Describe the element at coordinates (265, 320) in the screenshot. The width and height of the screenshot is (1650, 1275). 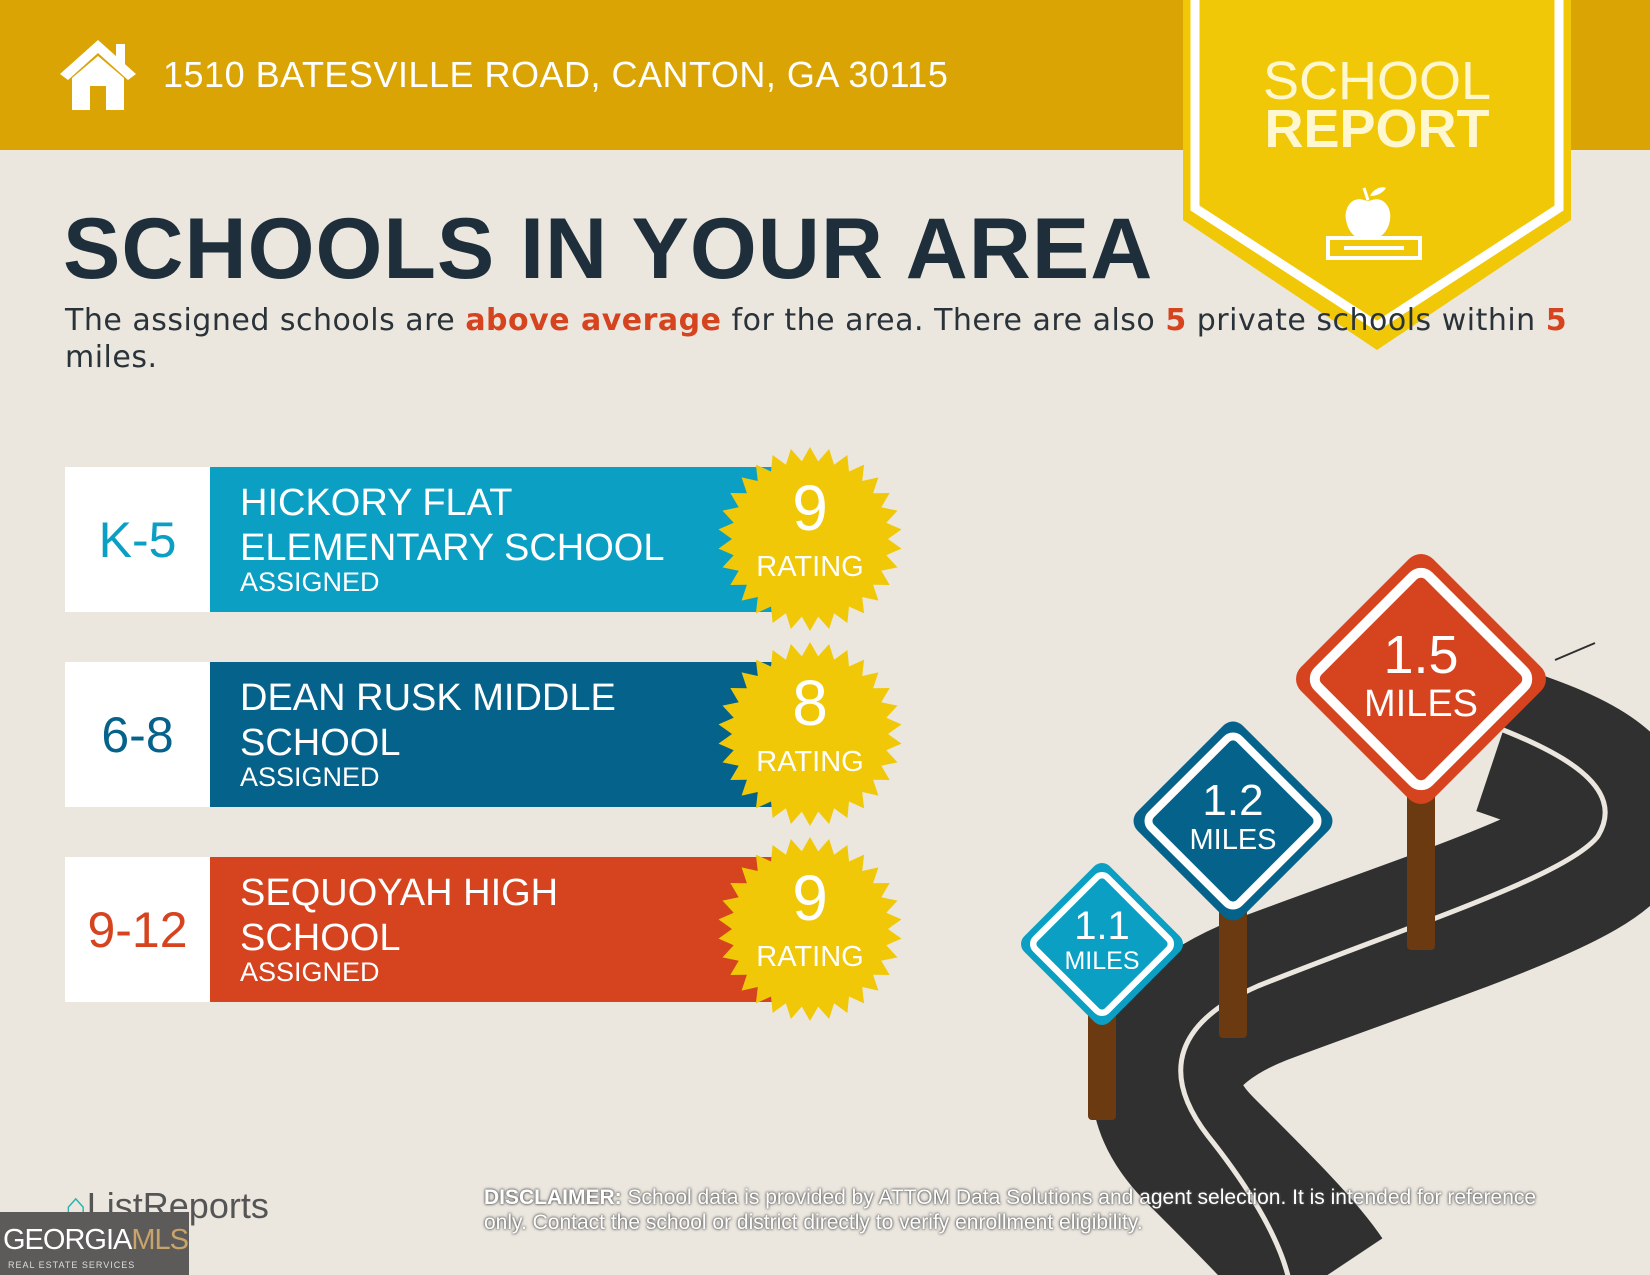
I see `summary-part: The assigned schools are` at that location.